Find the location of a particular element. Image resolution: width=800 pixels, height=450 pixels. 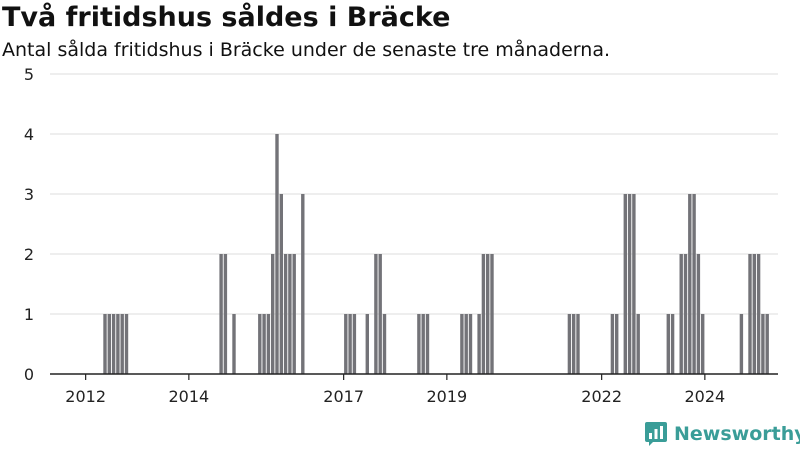

x-tick-label: 2017 is located at coordinates (343, 396).